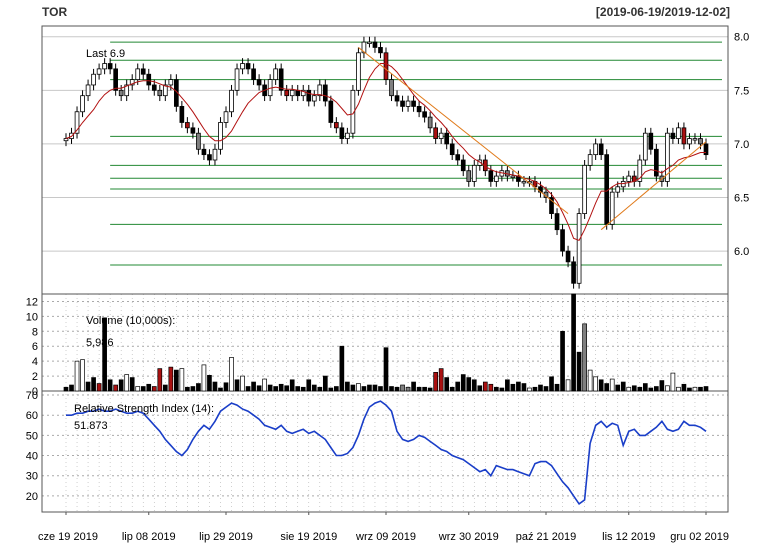 The width and height of the screenshot is (768, 549). What do you see at coordinates (468, 537) in the screenshot?
I see `x-axis-label: wrz 30 2019` at bounding box center [468, 537].